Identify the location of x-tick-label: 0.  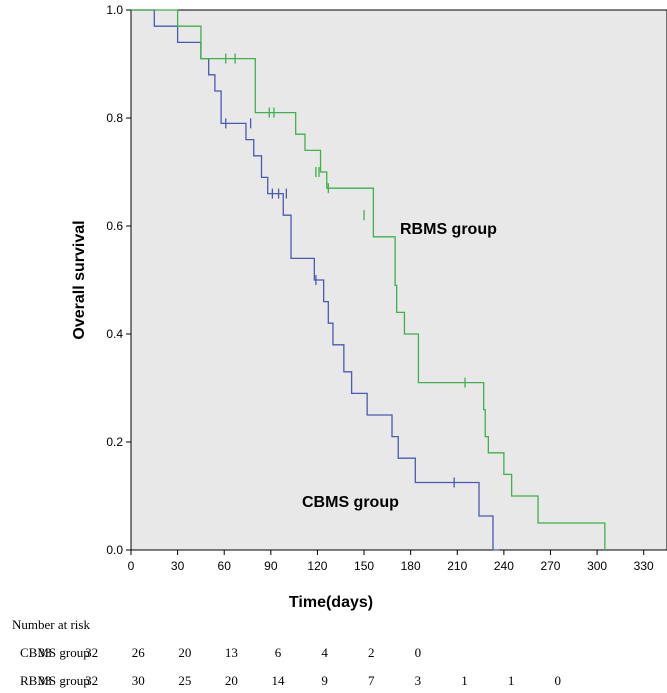
(131, 566).